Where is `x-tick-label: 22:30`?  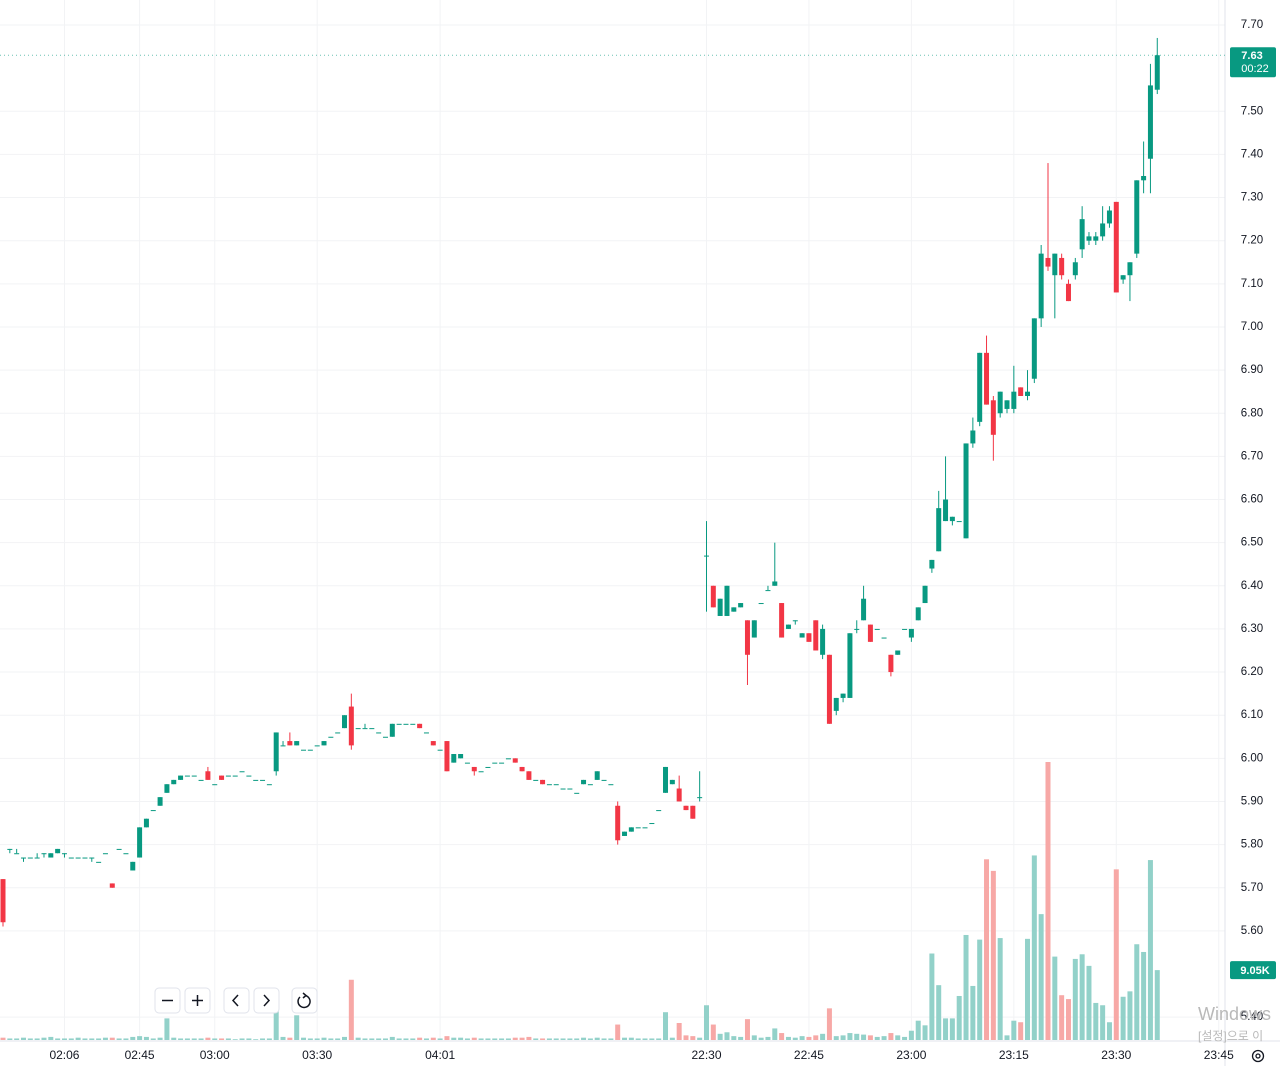 x-tick-label: 22:30 is located at coordinates (706, 1055).